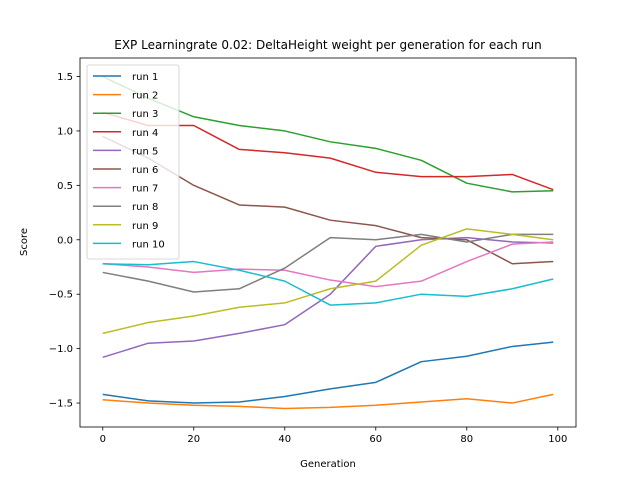 This screenshot has width=640, height=480. What do you see at coordinates (61, 349) in the screenshot?
I see `y-tick-label: −1.0` at bounding box center [61, 349].